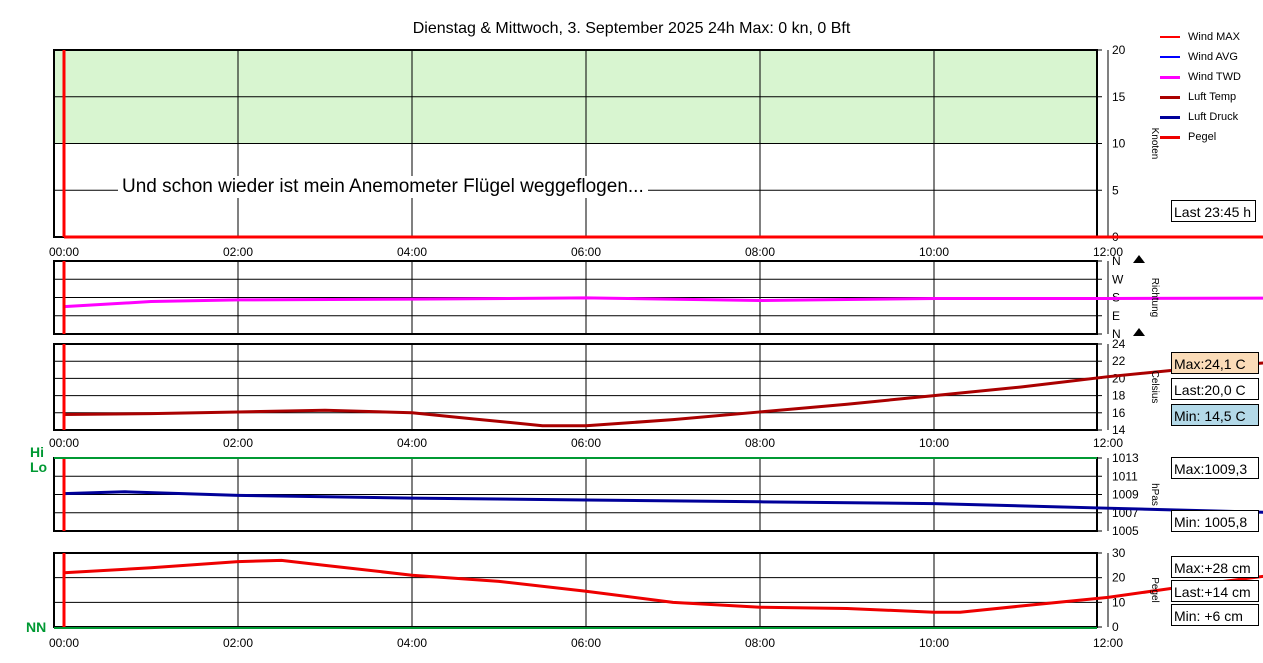  Describe the element at coordinates (37, 452) in the screenshot. I see `hi-label: Hi` at that location.